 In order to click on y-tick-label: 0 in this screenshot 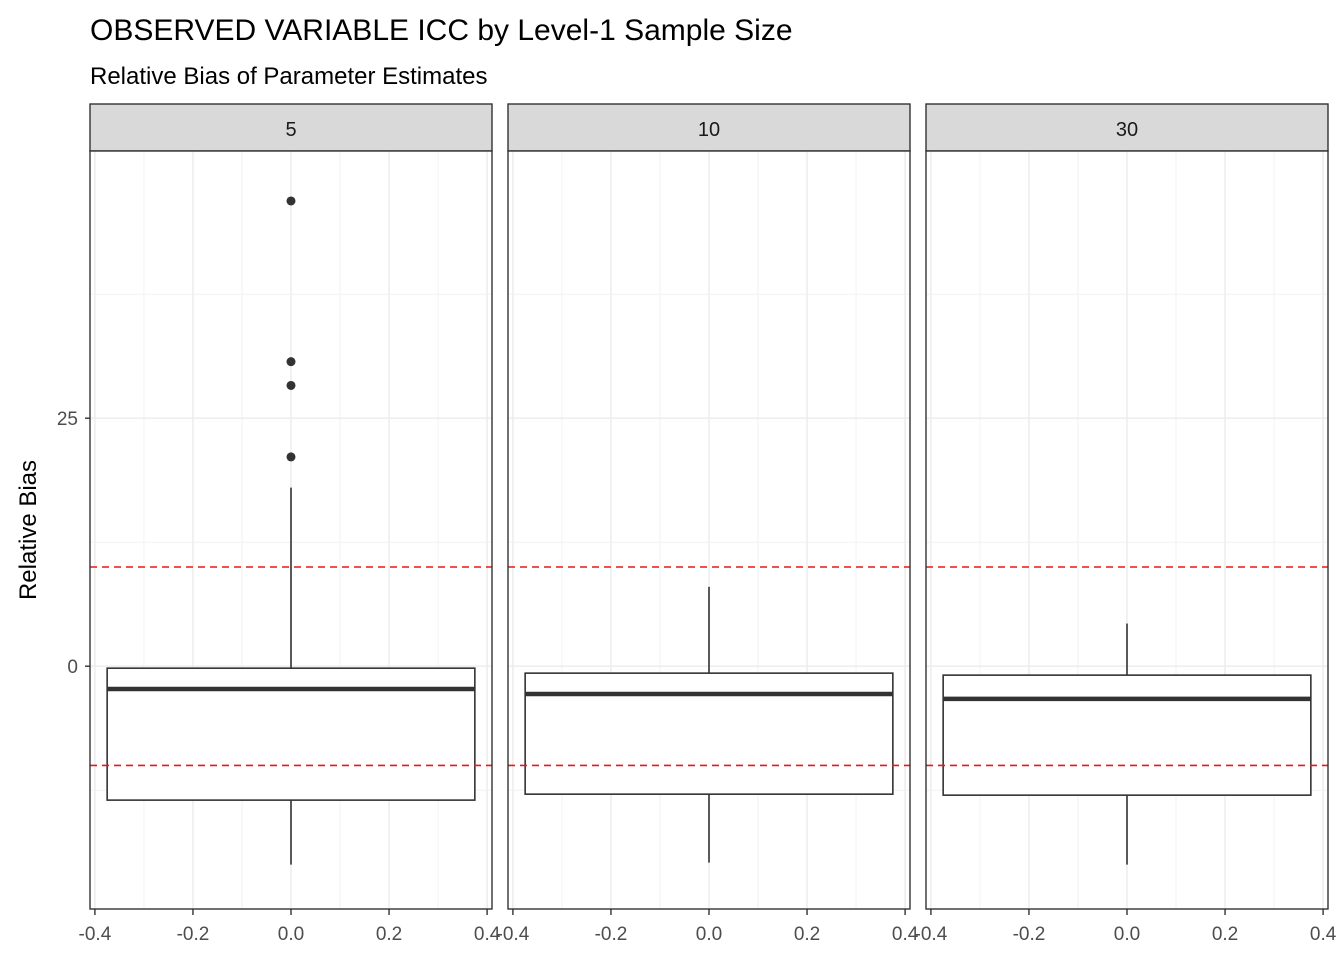, I will do `click(72, 667)`.